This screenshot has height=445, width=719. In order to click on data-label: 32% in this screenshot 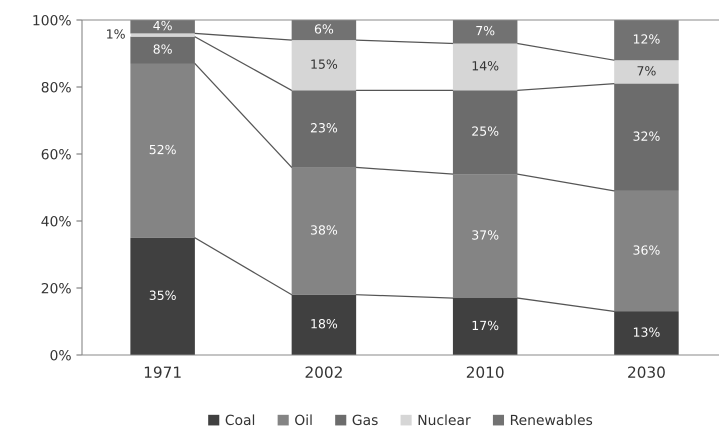, I will do `click(646, 136)`.